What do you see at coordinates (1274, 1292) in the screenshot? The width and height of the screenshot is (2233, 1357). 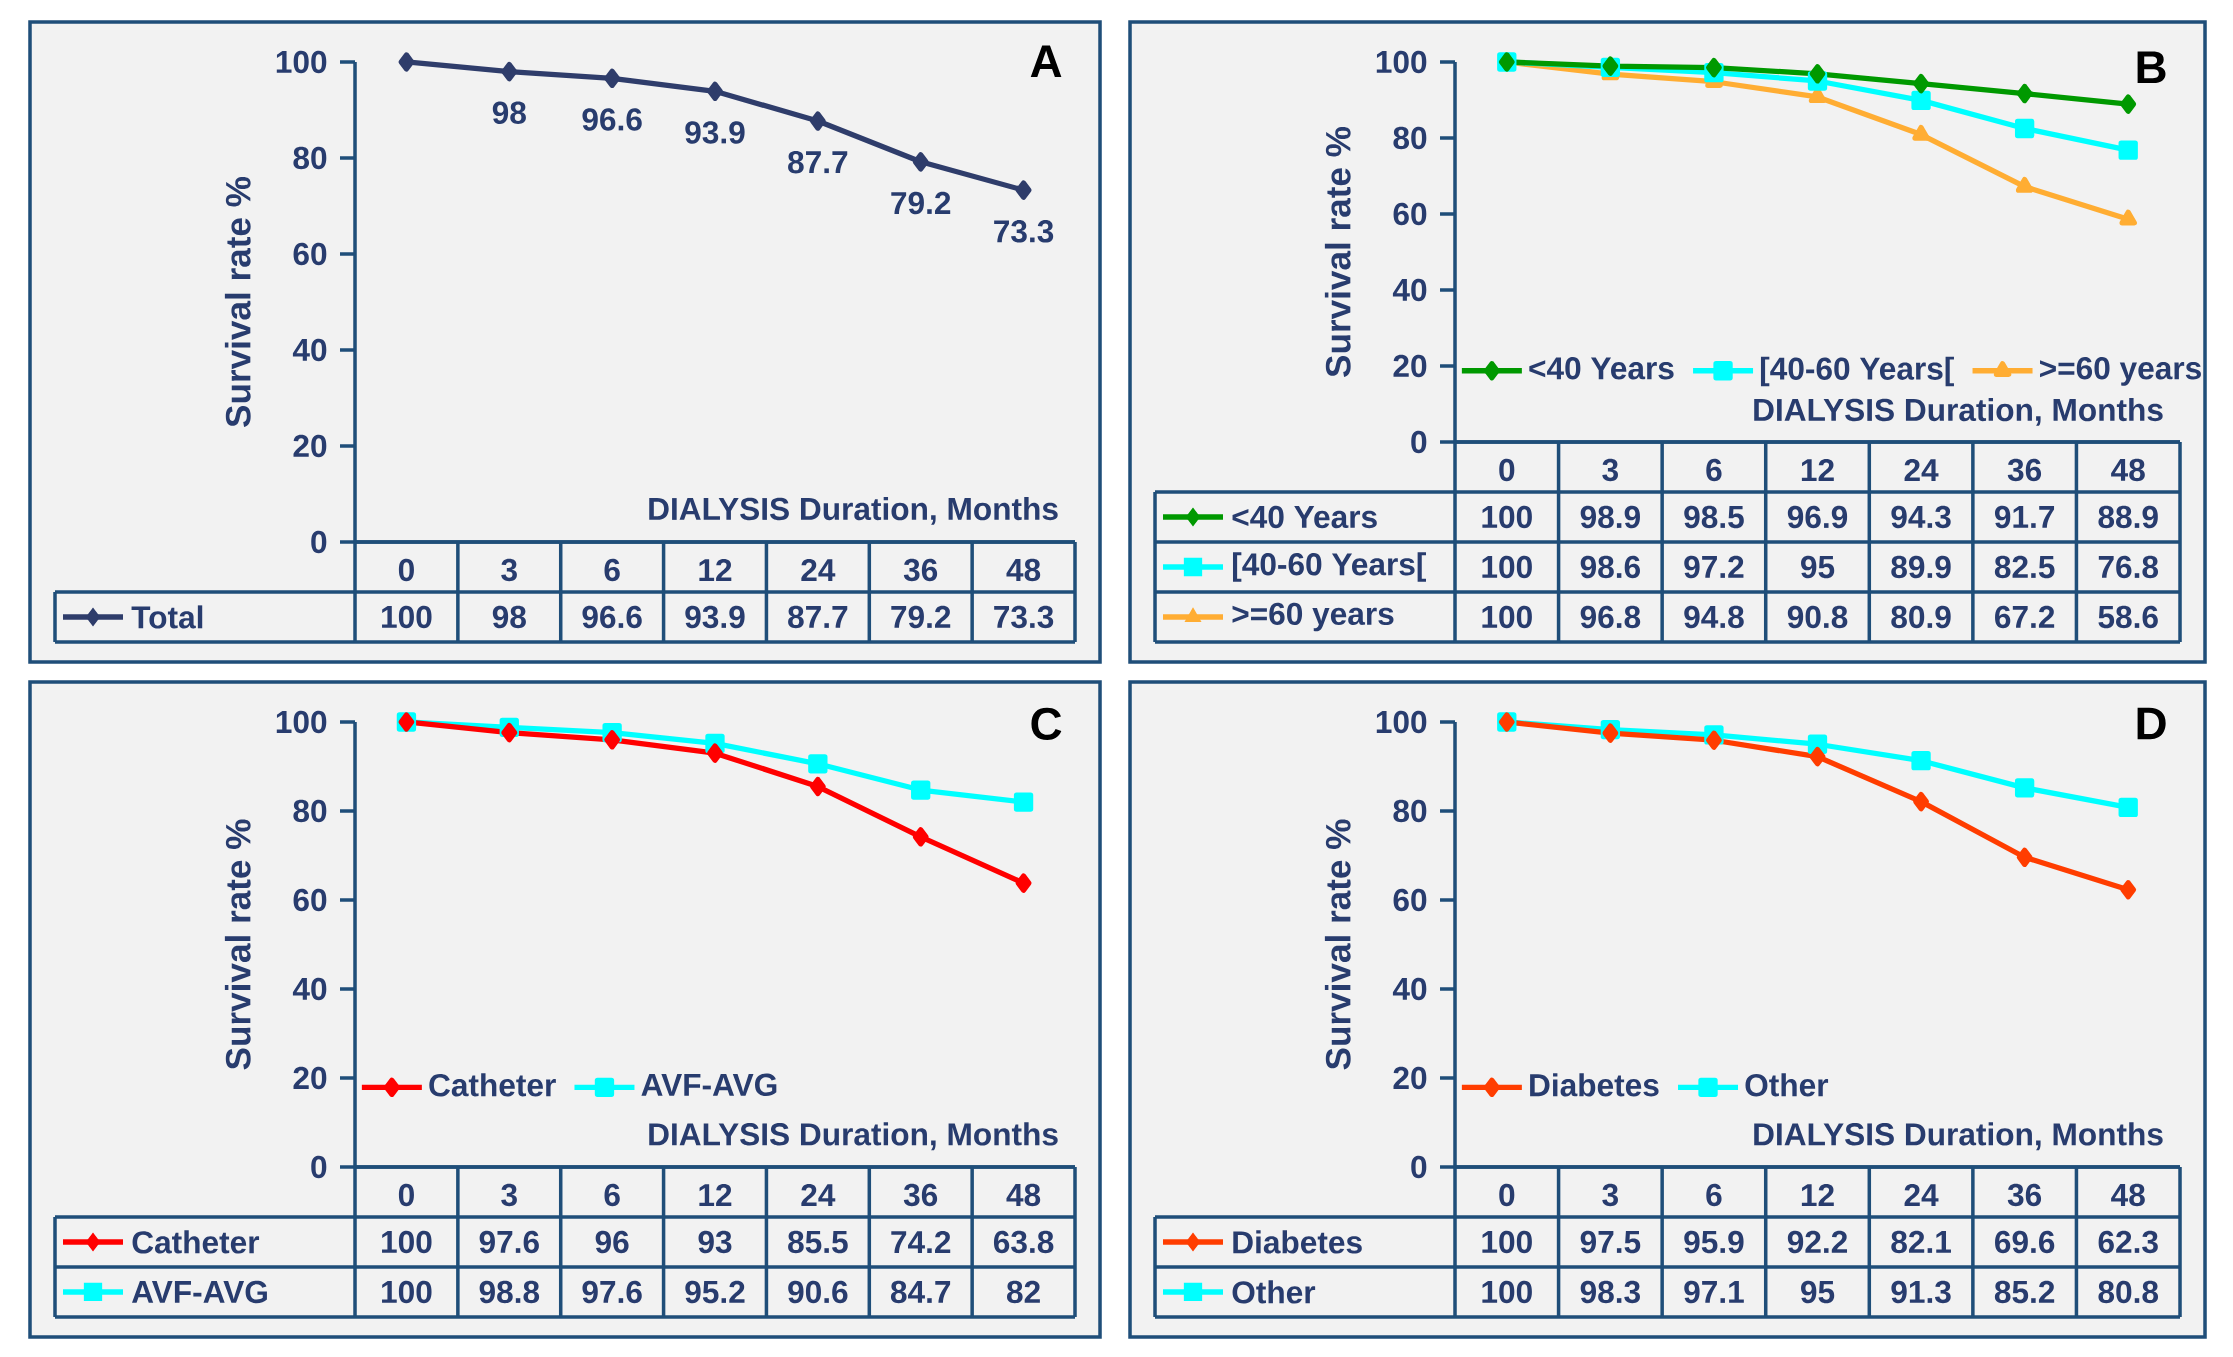 I see `text: Other` at bounding box center [1274, 1292].